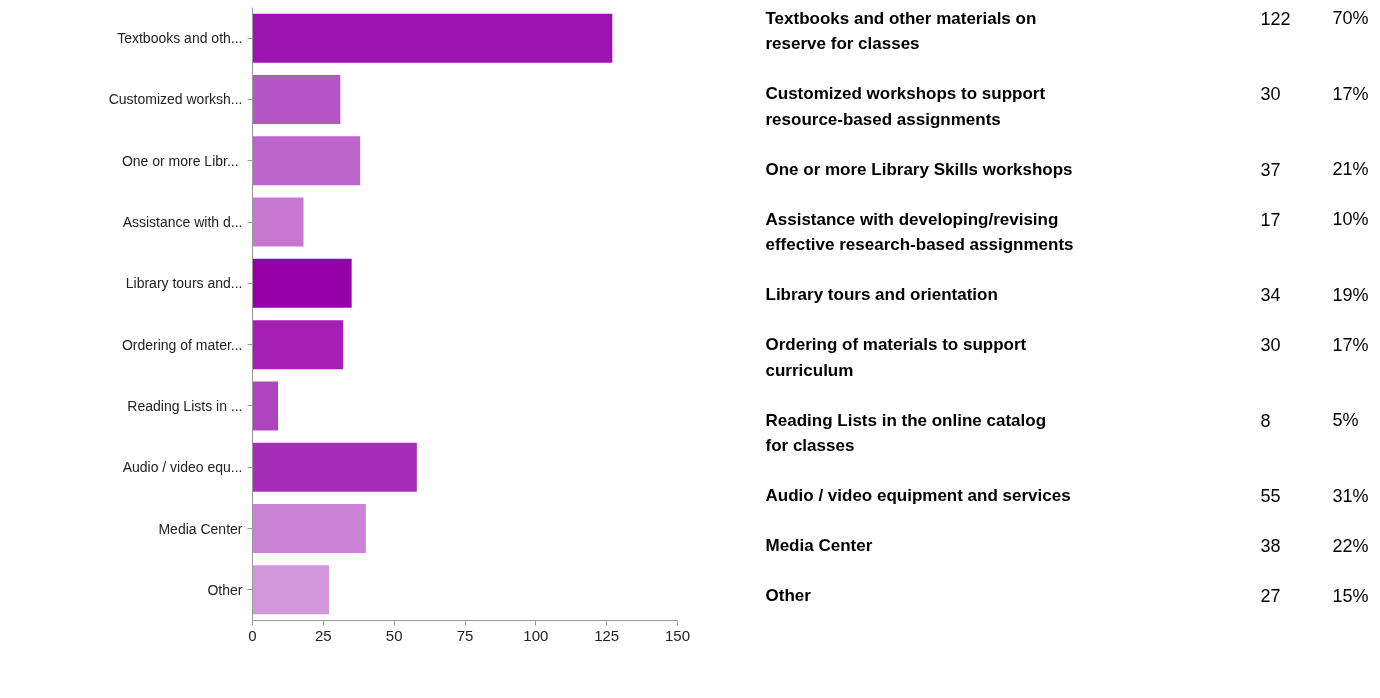 This screenshot has height=698, width=1380. I want to click on x-tick-label: 150, so click(677, 635).